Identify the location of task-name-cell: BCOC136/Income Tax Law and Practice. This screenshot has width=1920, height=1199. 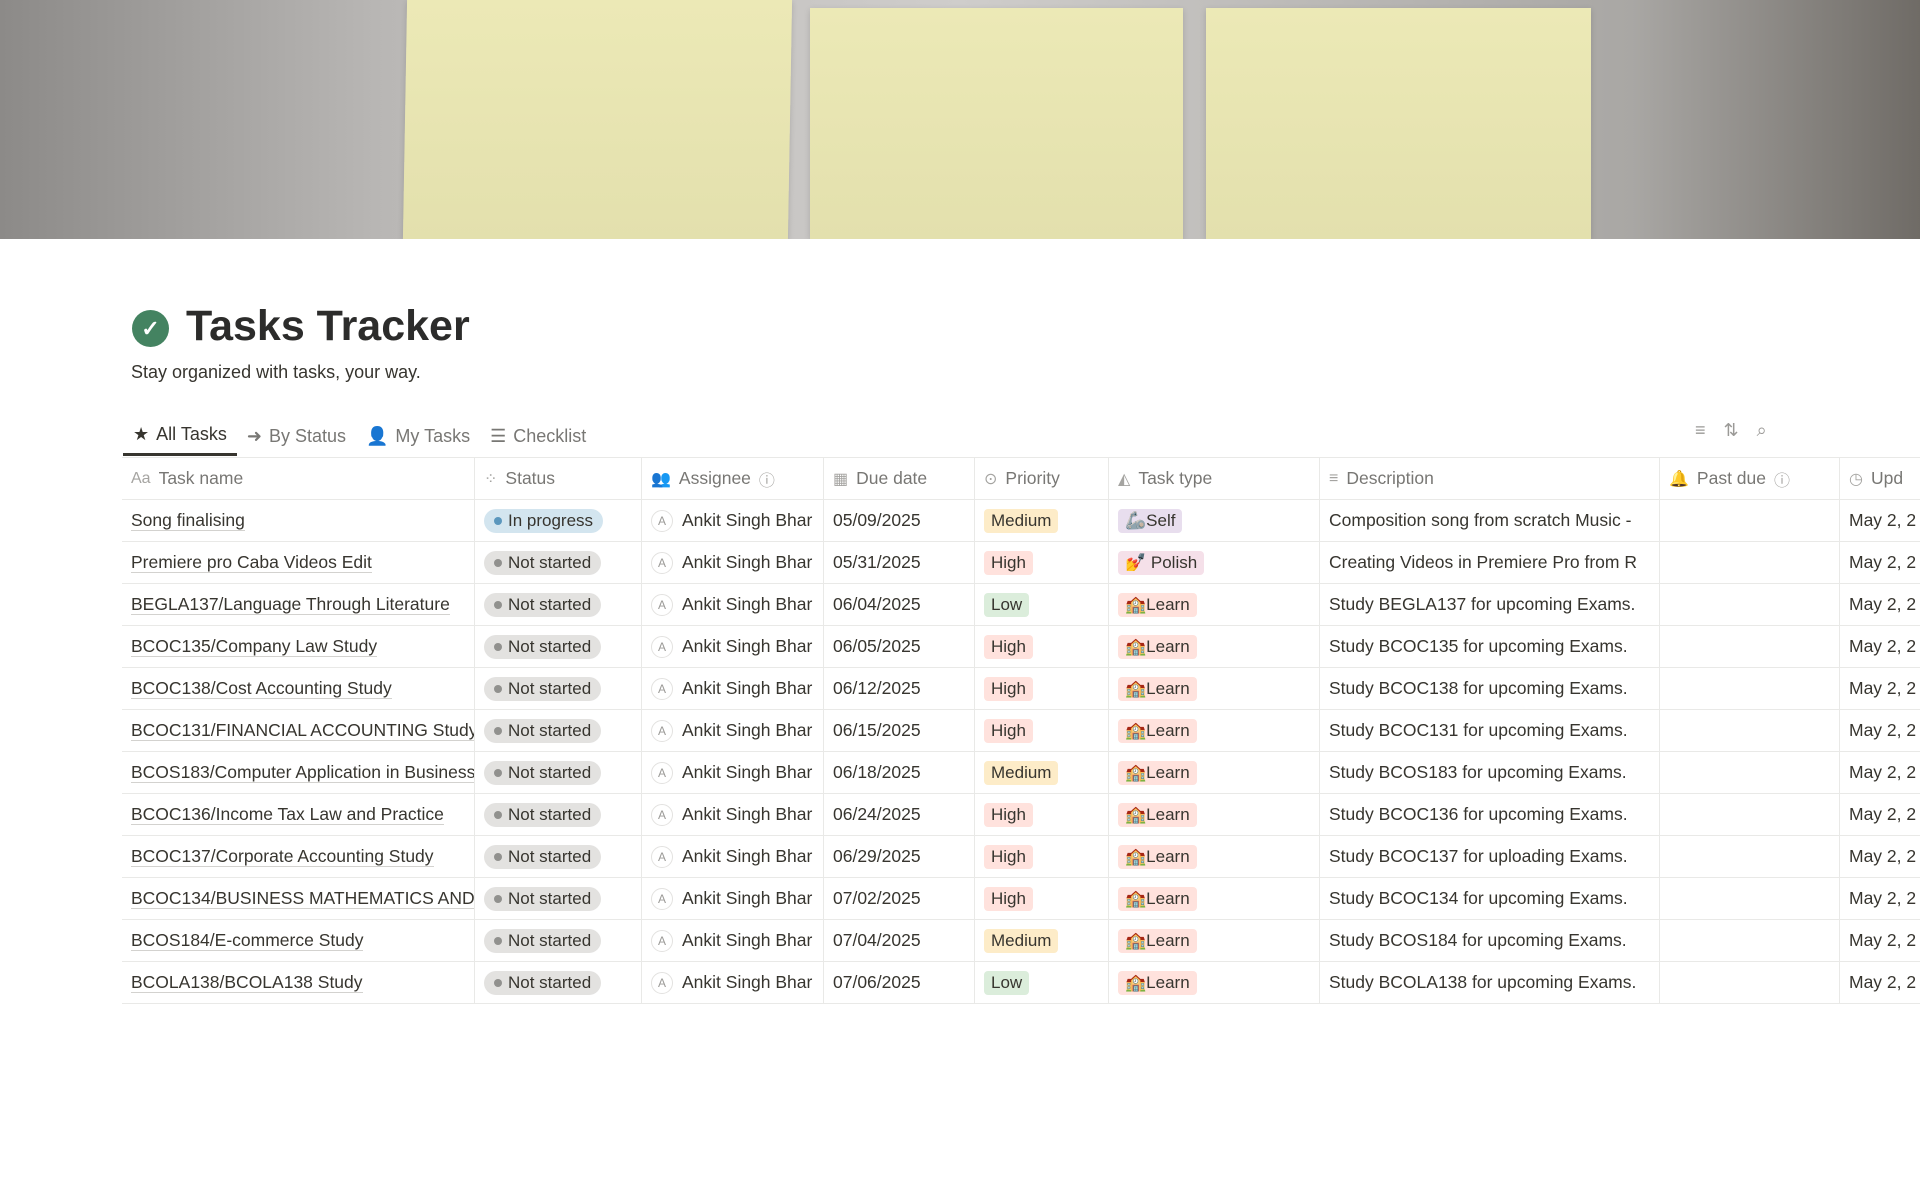
(298, 814).